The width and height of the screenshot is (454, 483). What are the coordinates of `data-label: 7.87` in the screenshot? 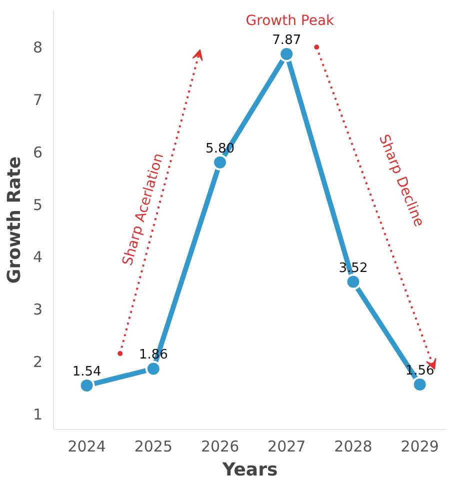 It's located at (287, 40).